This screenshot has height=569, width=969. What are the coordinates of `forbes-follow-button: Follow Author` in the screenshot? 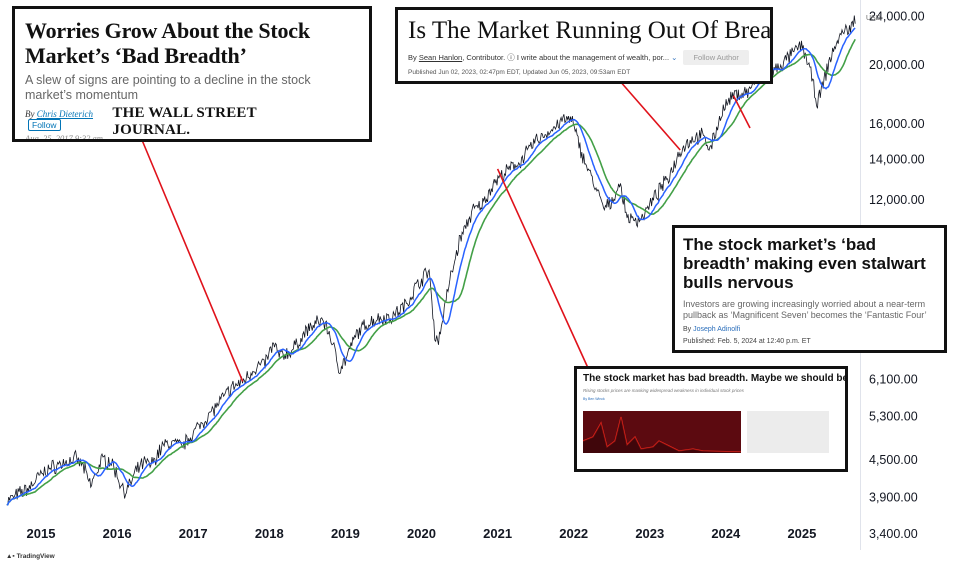 It's located at (716, 57).